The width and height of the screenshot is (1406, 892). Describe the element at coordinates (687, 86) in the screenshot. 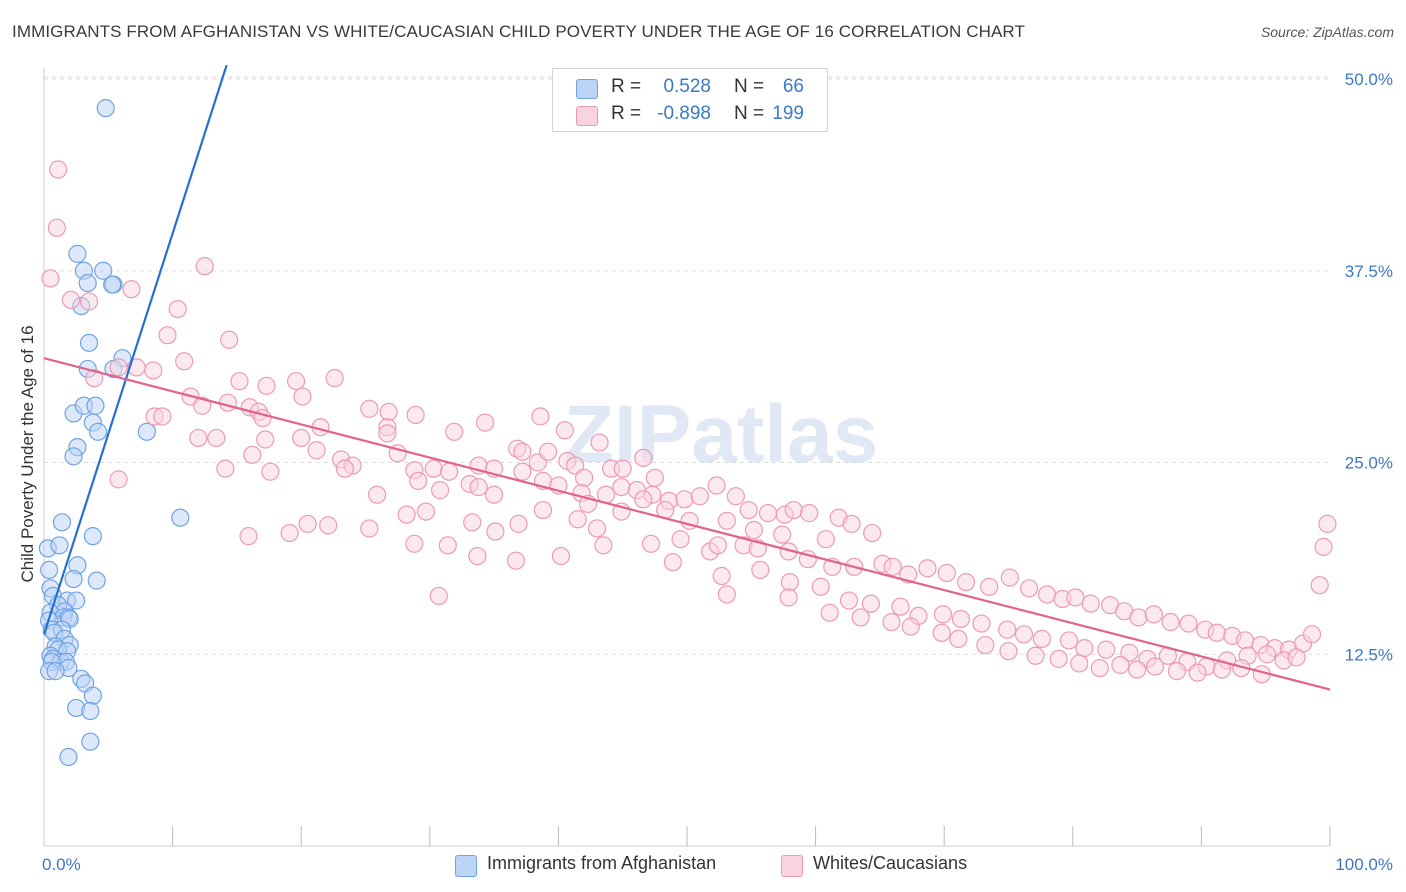

I see `stats-r-value: 0.528` at that location.